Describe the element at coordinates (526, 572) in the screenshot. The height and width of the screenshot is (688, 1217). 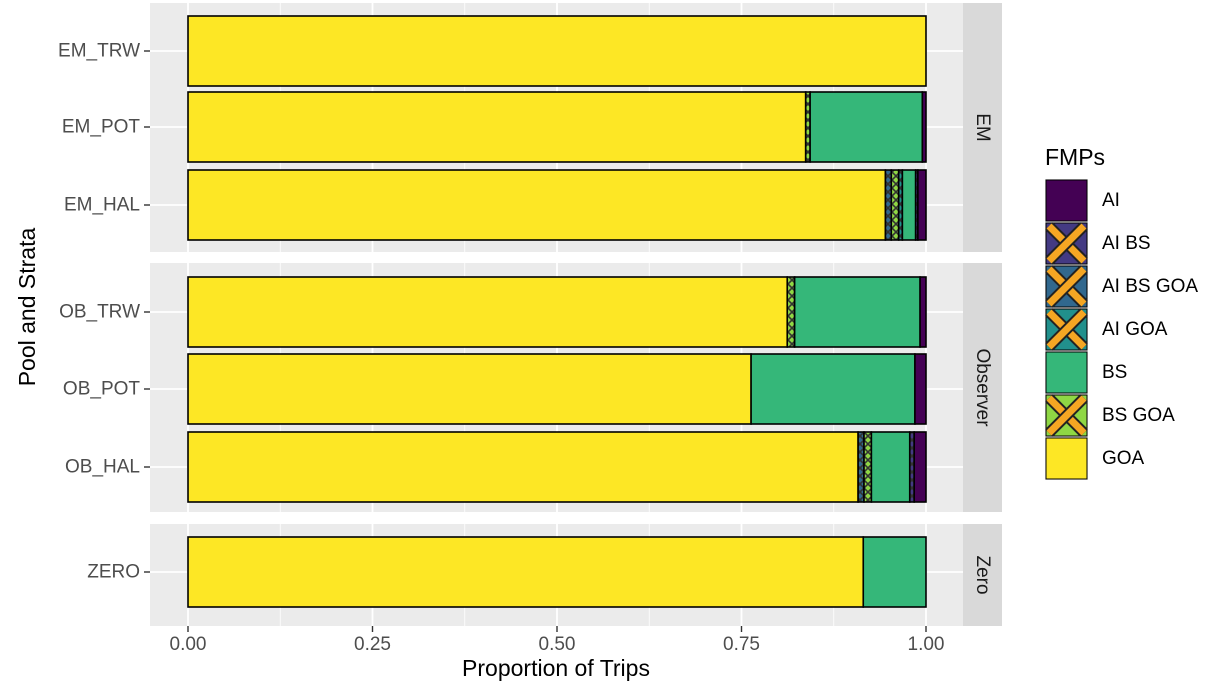
I see `bar-segment-zero-goa` at that location.